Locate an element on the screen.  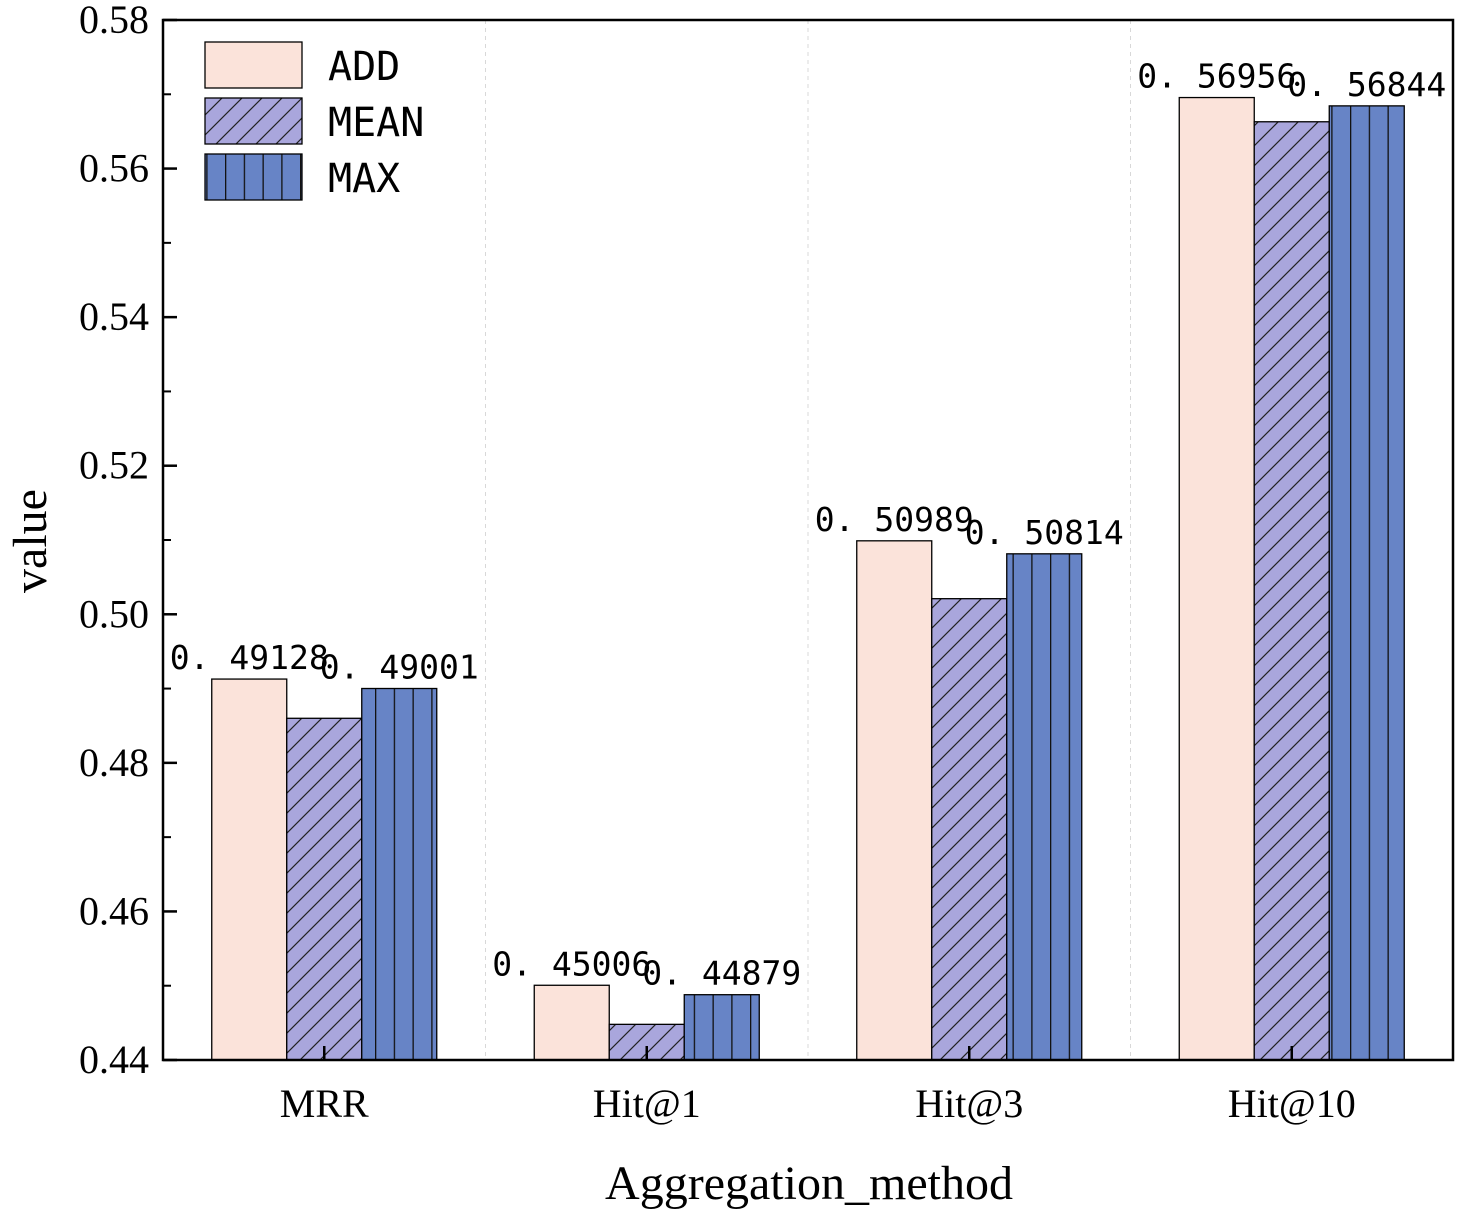
y-tick-label: 0.52 is located at coordinates (114, 465).